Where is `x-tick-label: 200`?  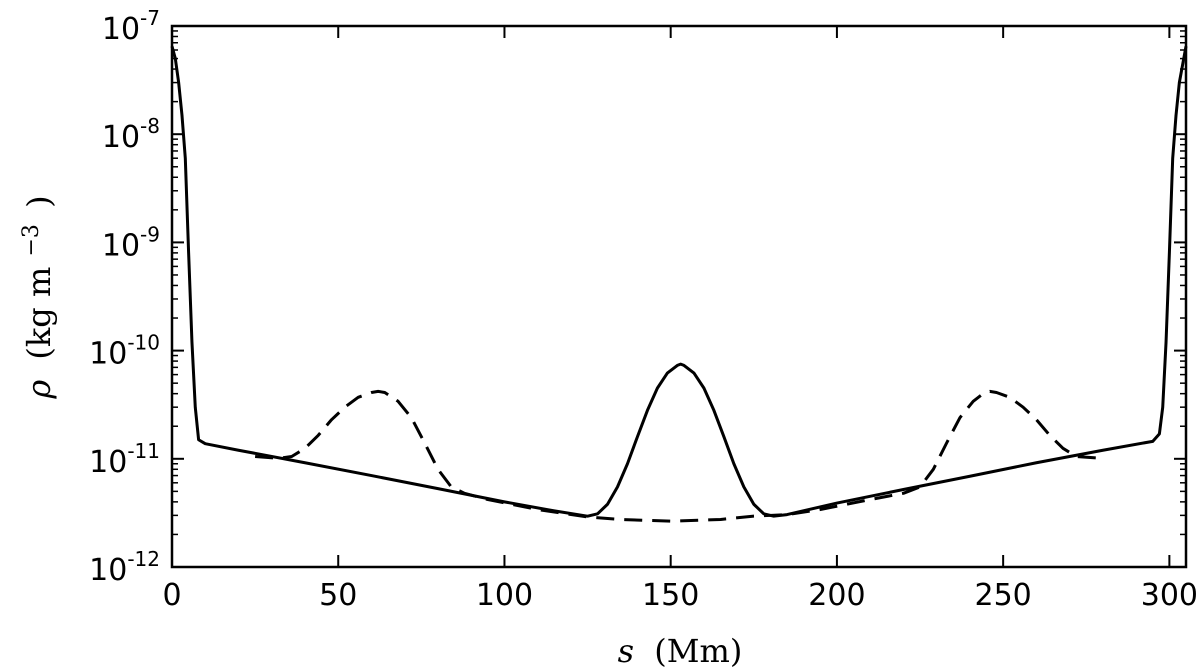 x-tick-label: 200 is located at coordinates (836, 595).